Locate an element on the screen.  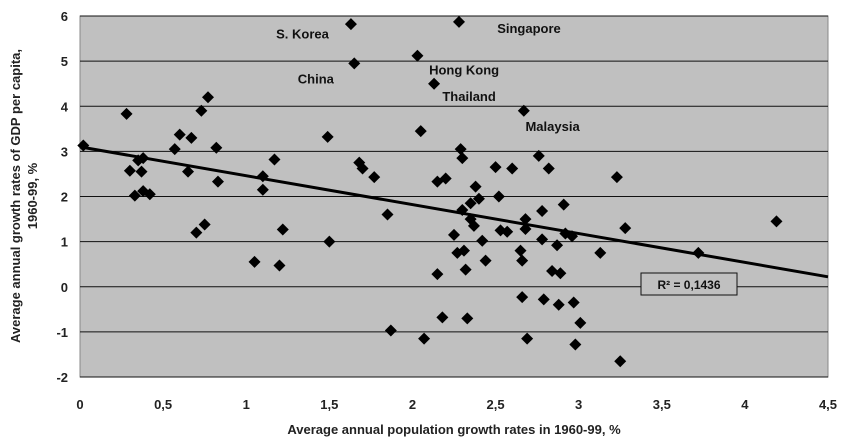
y-tick-label: 3 is located at coordinates (64, 151).